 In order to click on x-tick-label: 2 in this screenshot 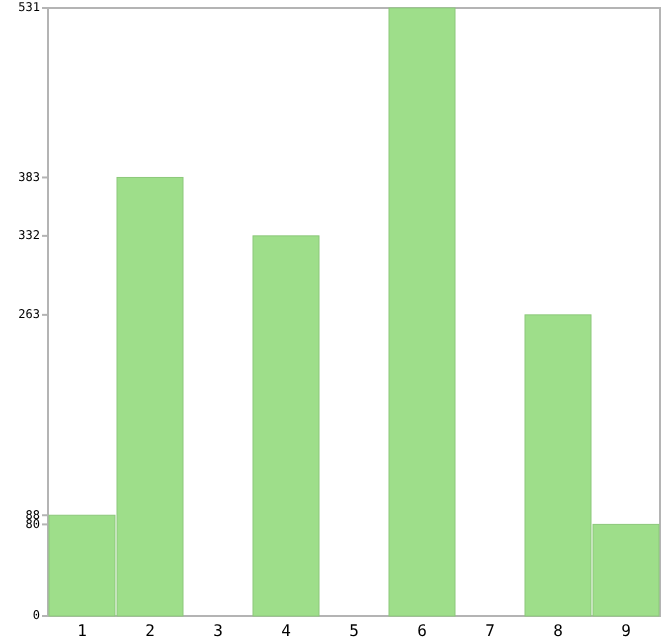, I will do `click(150, 631)`.